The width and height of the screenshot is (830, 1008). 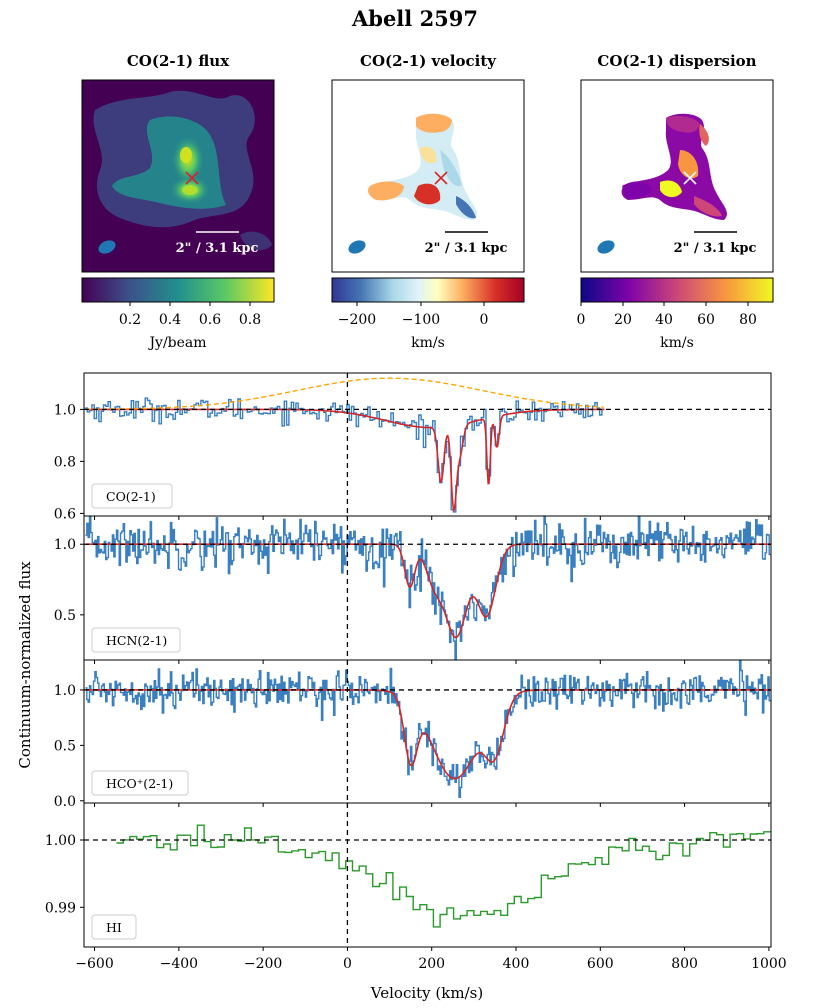 What do you see at coordinates (581, 320) in the screenshot?
I see `dispersion-colorbar-tick-label: 0` at bounding box center [581, 320].